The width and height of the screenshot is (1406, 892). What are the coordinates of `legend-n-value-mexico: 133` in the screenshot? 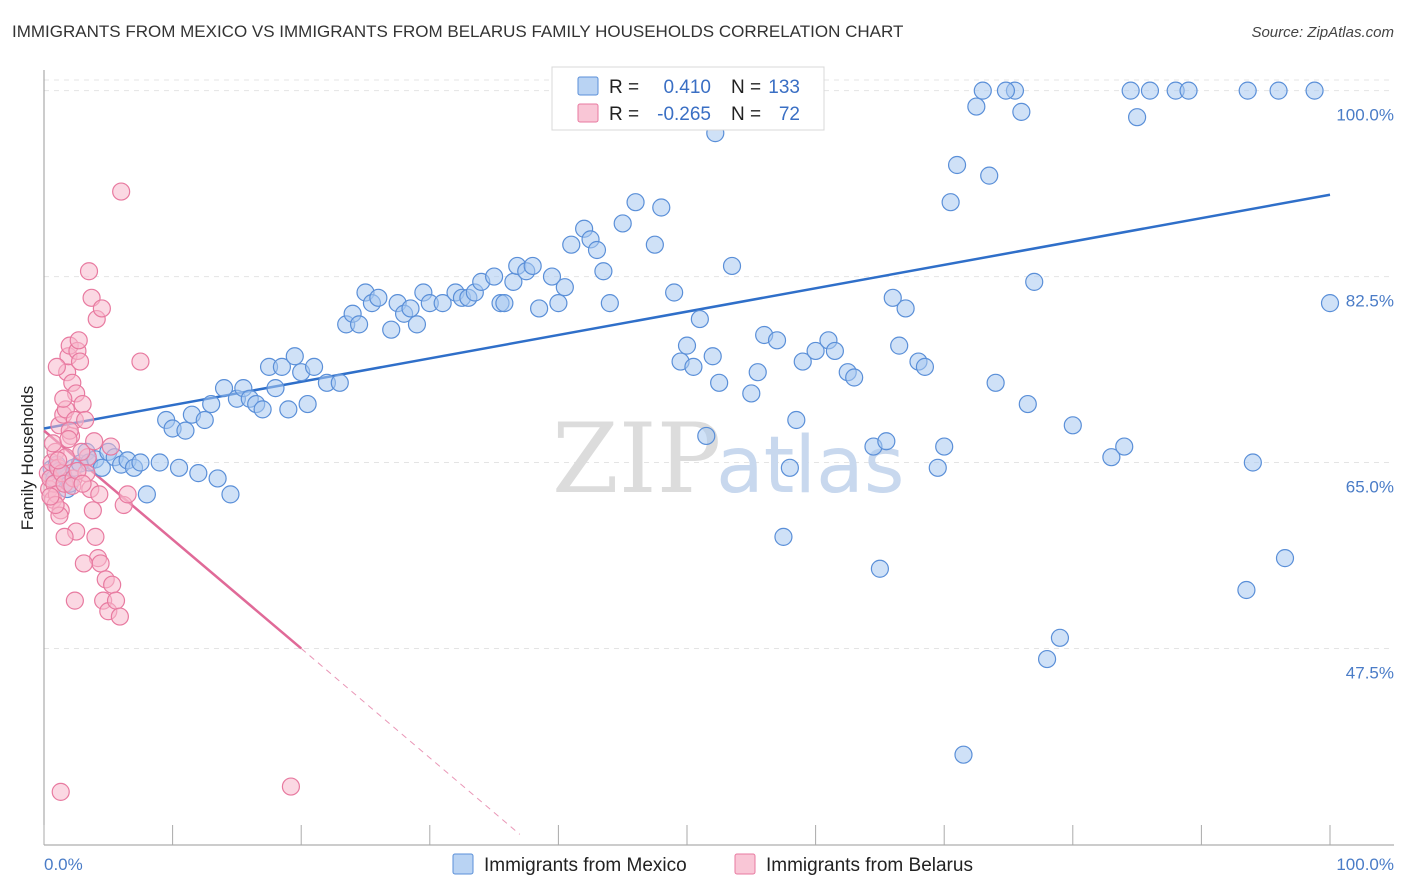 It's located at (784, 87).